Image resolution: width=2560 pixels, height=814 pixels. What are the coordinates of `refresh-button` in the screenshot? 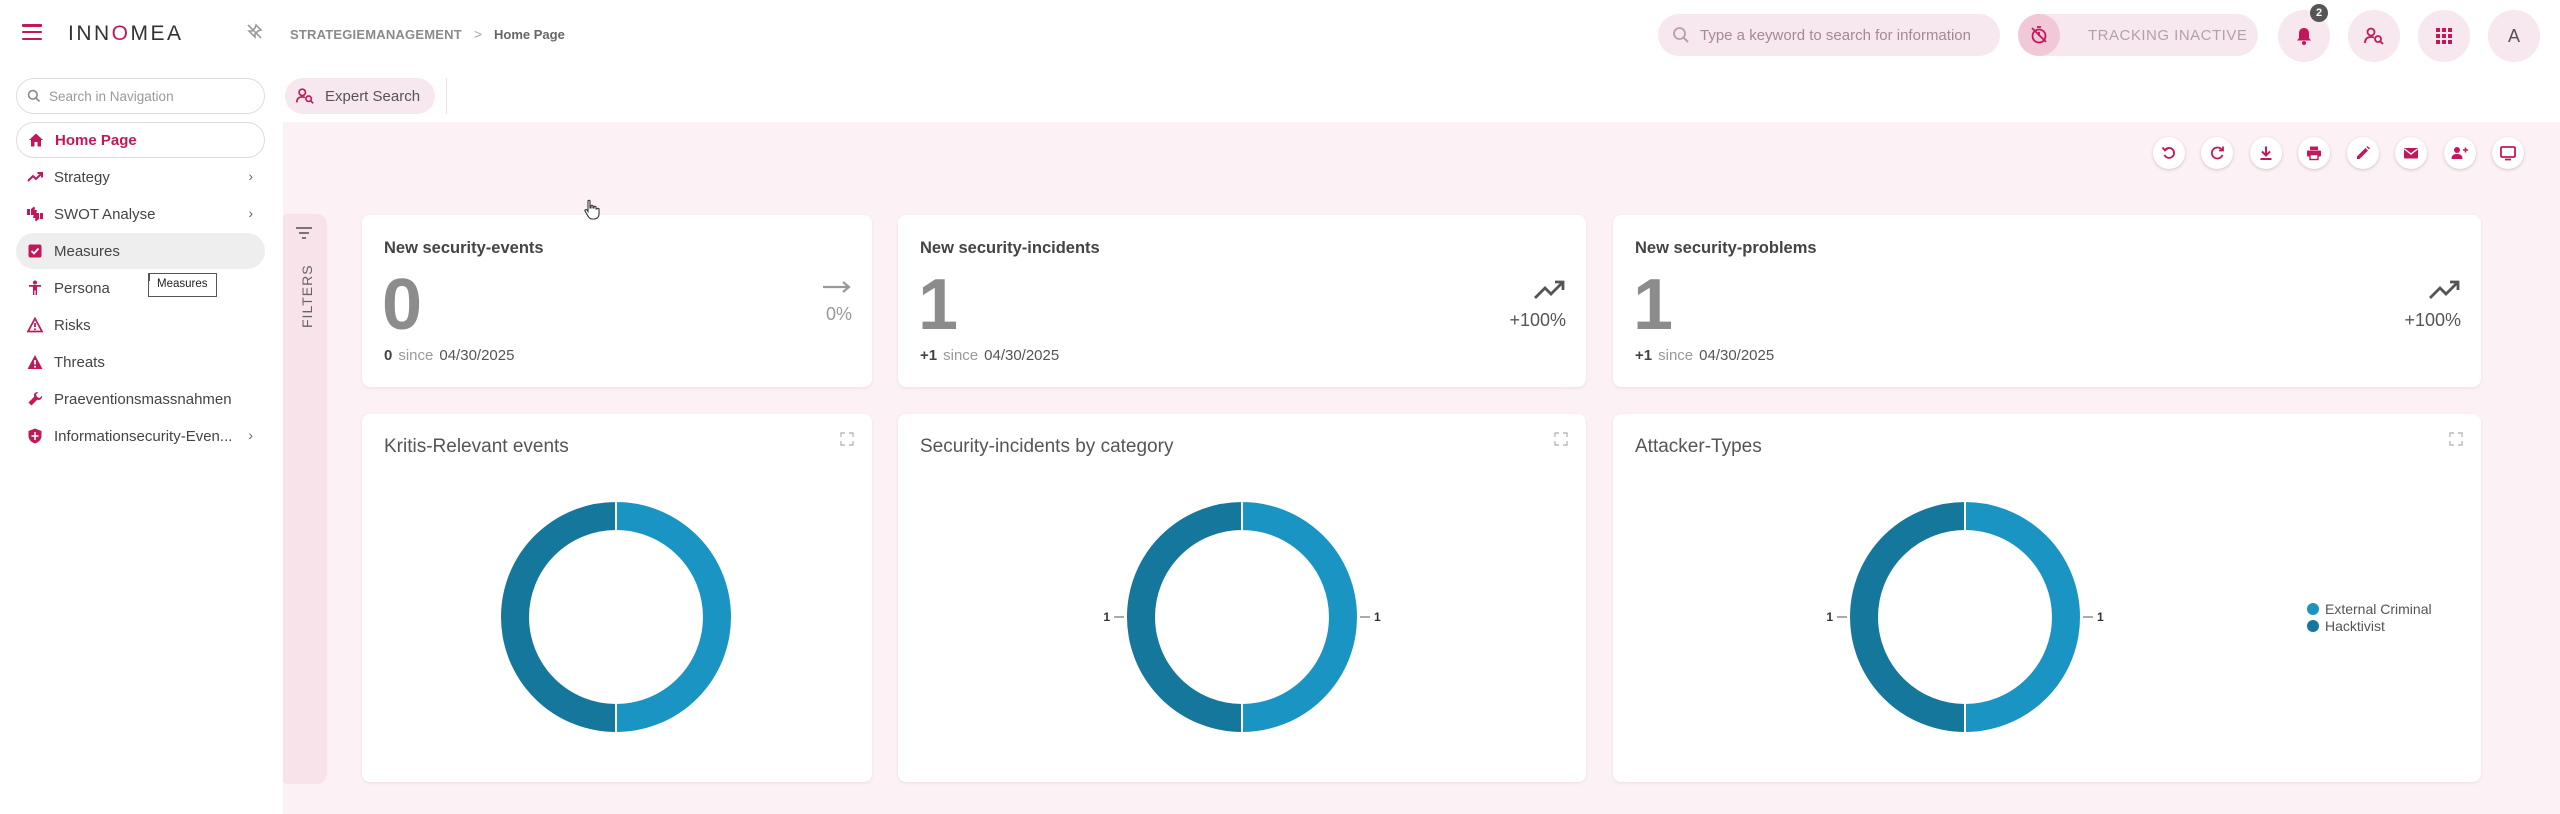 It's located at (2217, 153).